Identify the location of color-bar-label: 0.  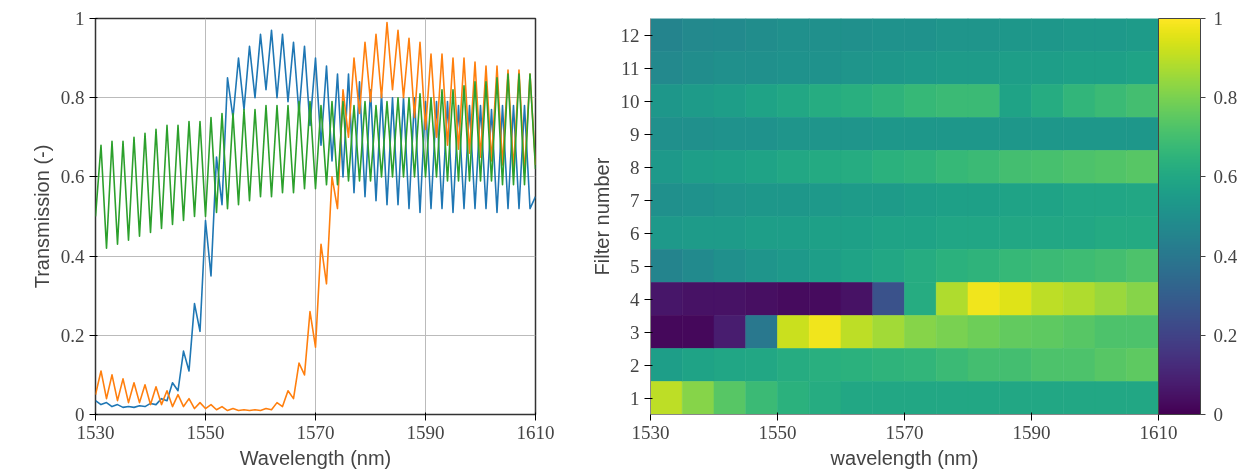
(1218, 414).